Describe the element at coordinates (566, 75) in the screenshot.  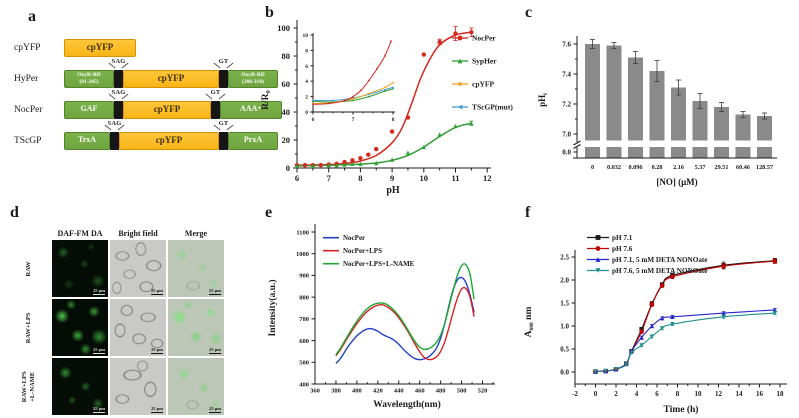
I see `svg-text: 7.4` at that location.